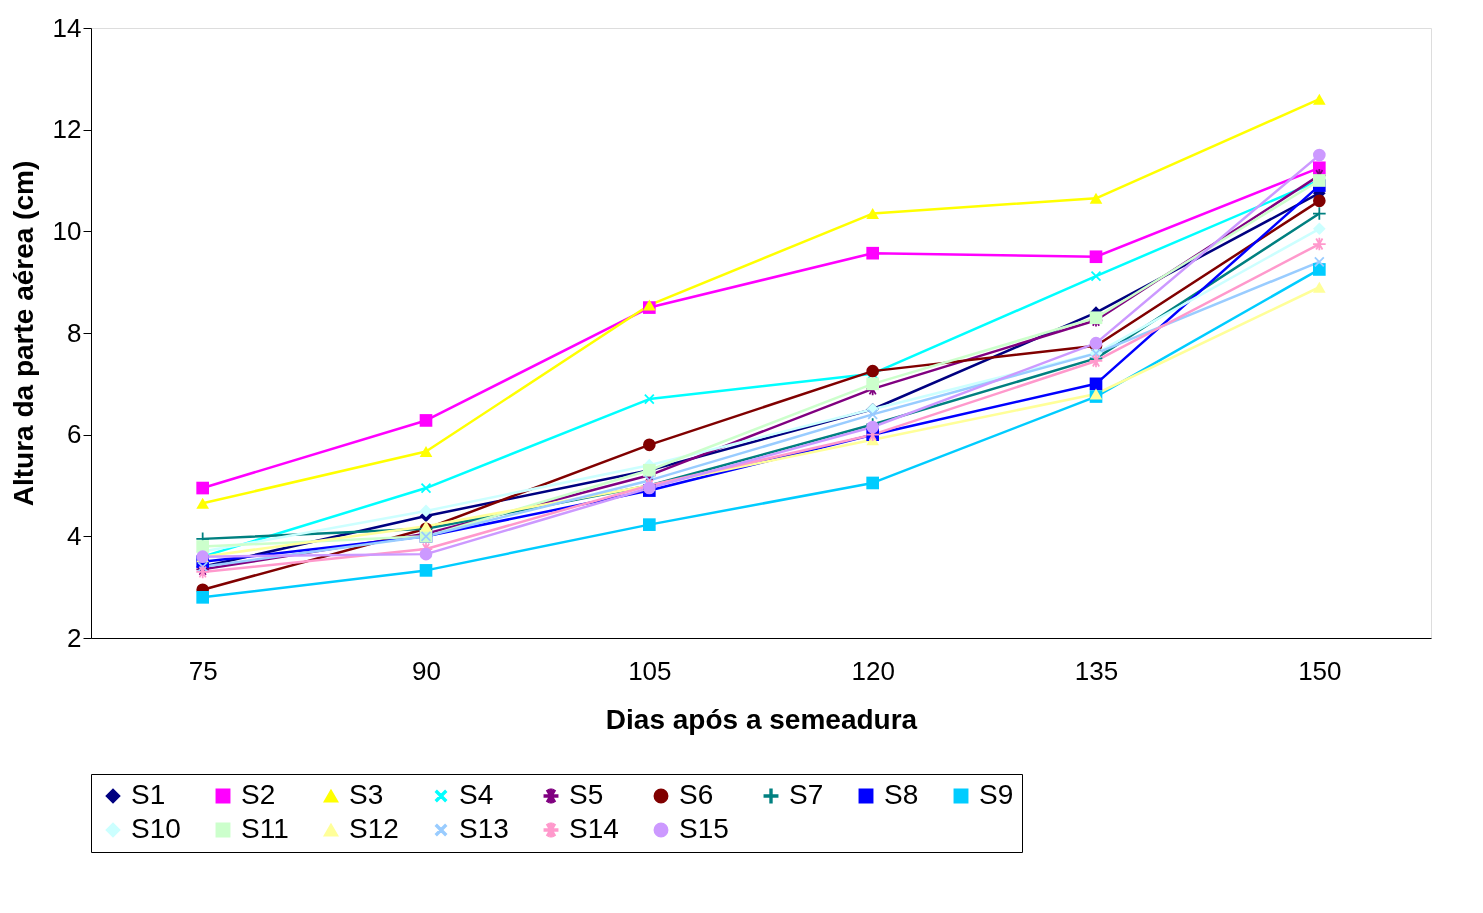 This screenshot has height=913, width=1483. What do you see at coordinates (704, 828) in the screenshot?
I see `legend-label: S15` at bounding box center [704, 828].